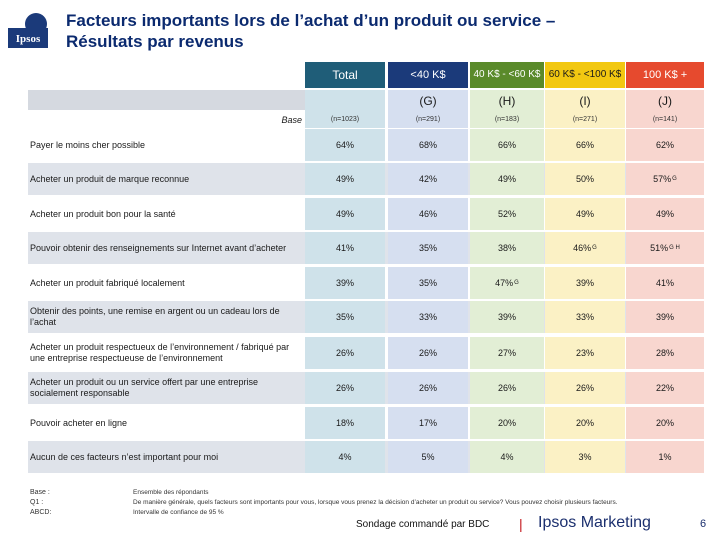 Image resolution: width=720 pixels, height=540 pixels. Describe the element at coordinates (423, 524) in the screenshot. I see `sondage-credit: Sondage commandé par BDC` at that location.